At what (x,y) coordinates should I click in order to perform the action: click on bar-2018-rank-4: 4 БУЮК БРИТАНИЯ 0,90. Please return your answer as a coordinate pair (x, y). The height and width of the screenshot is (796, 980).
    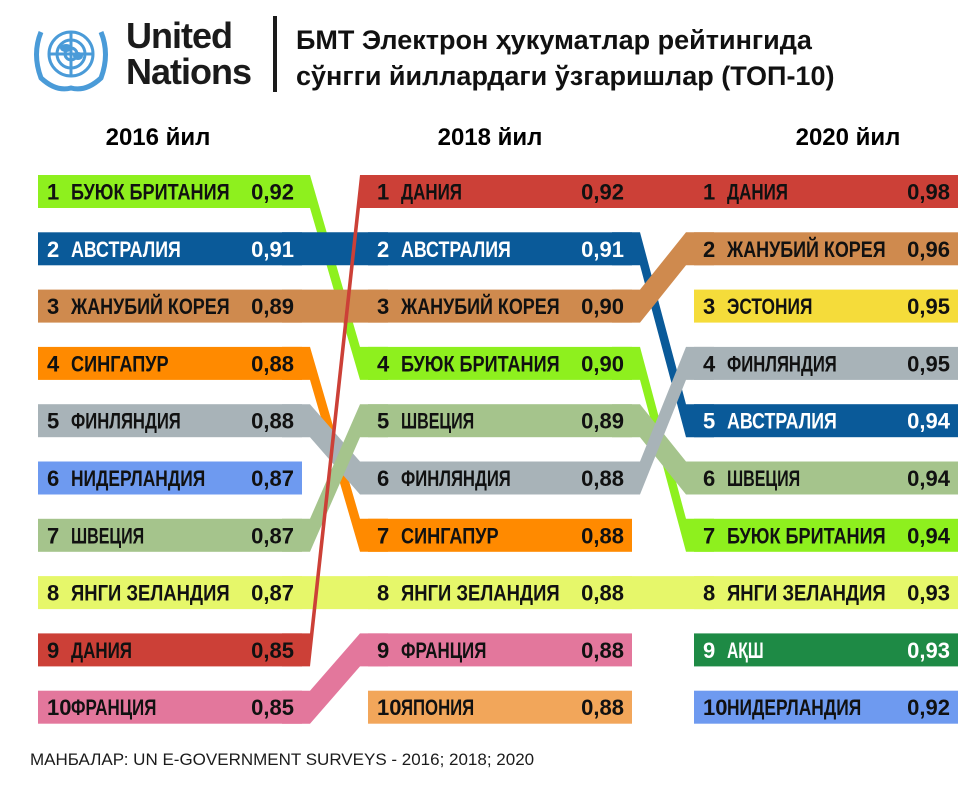
    Looking at the image, I should click on (500, 363).